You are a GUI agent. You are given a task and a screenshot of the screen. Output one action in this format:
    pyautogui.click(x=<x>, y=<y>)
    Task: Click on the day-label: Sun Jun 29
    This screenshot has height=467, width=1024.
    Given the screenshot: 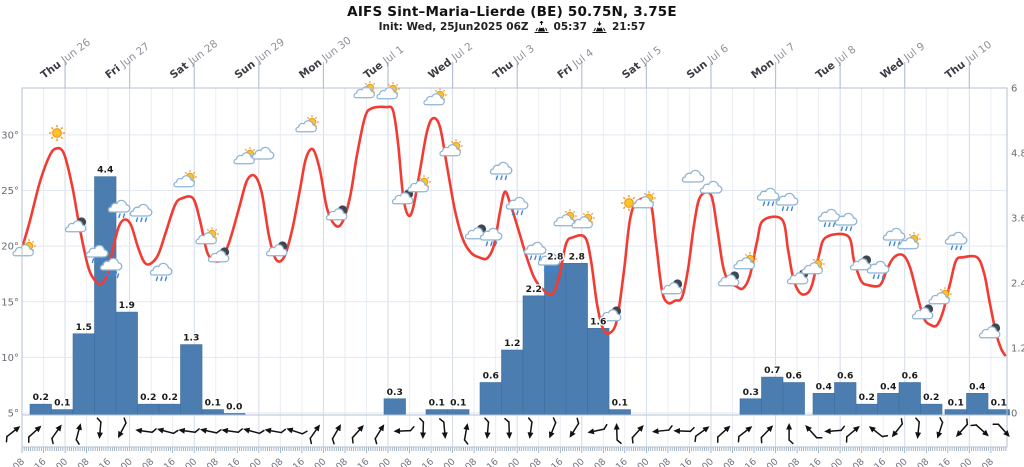 What is the action you would take?
    pyautogui.click(x=259, y=58)
    